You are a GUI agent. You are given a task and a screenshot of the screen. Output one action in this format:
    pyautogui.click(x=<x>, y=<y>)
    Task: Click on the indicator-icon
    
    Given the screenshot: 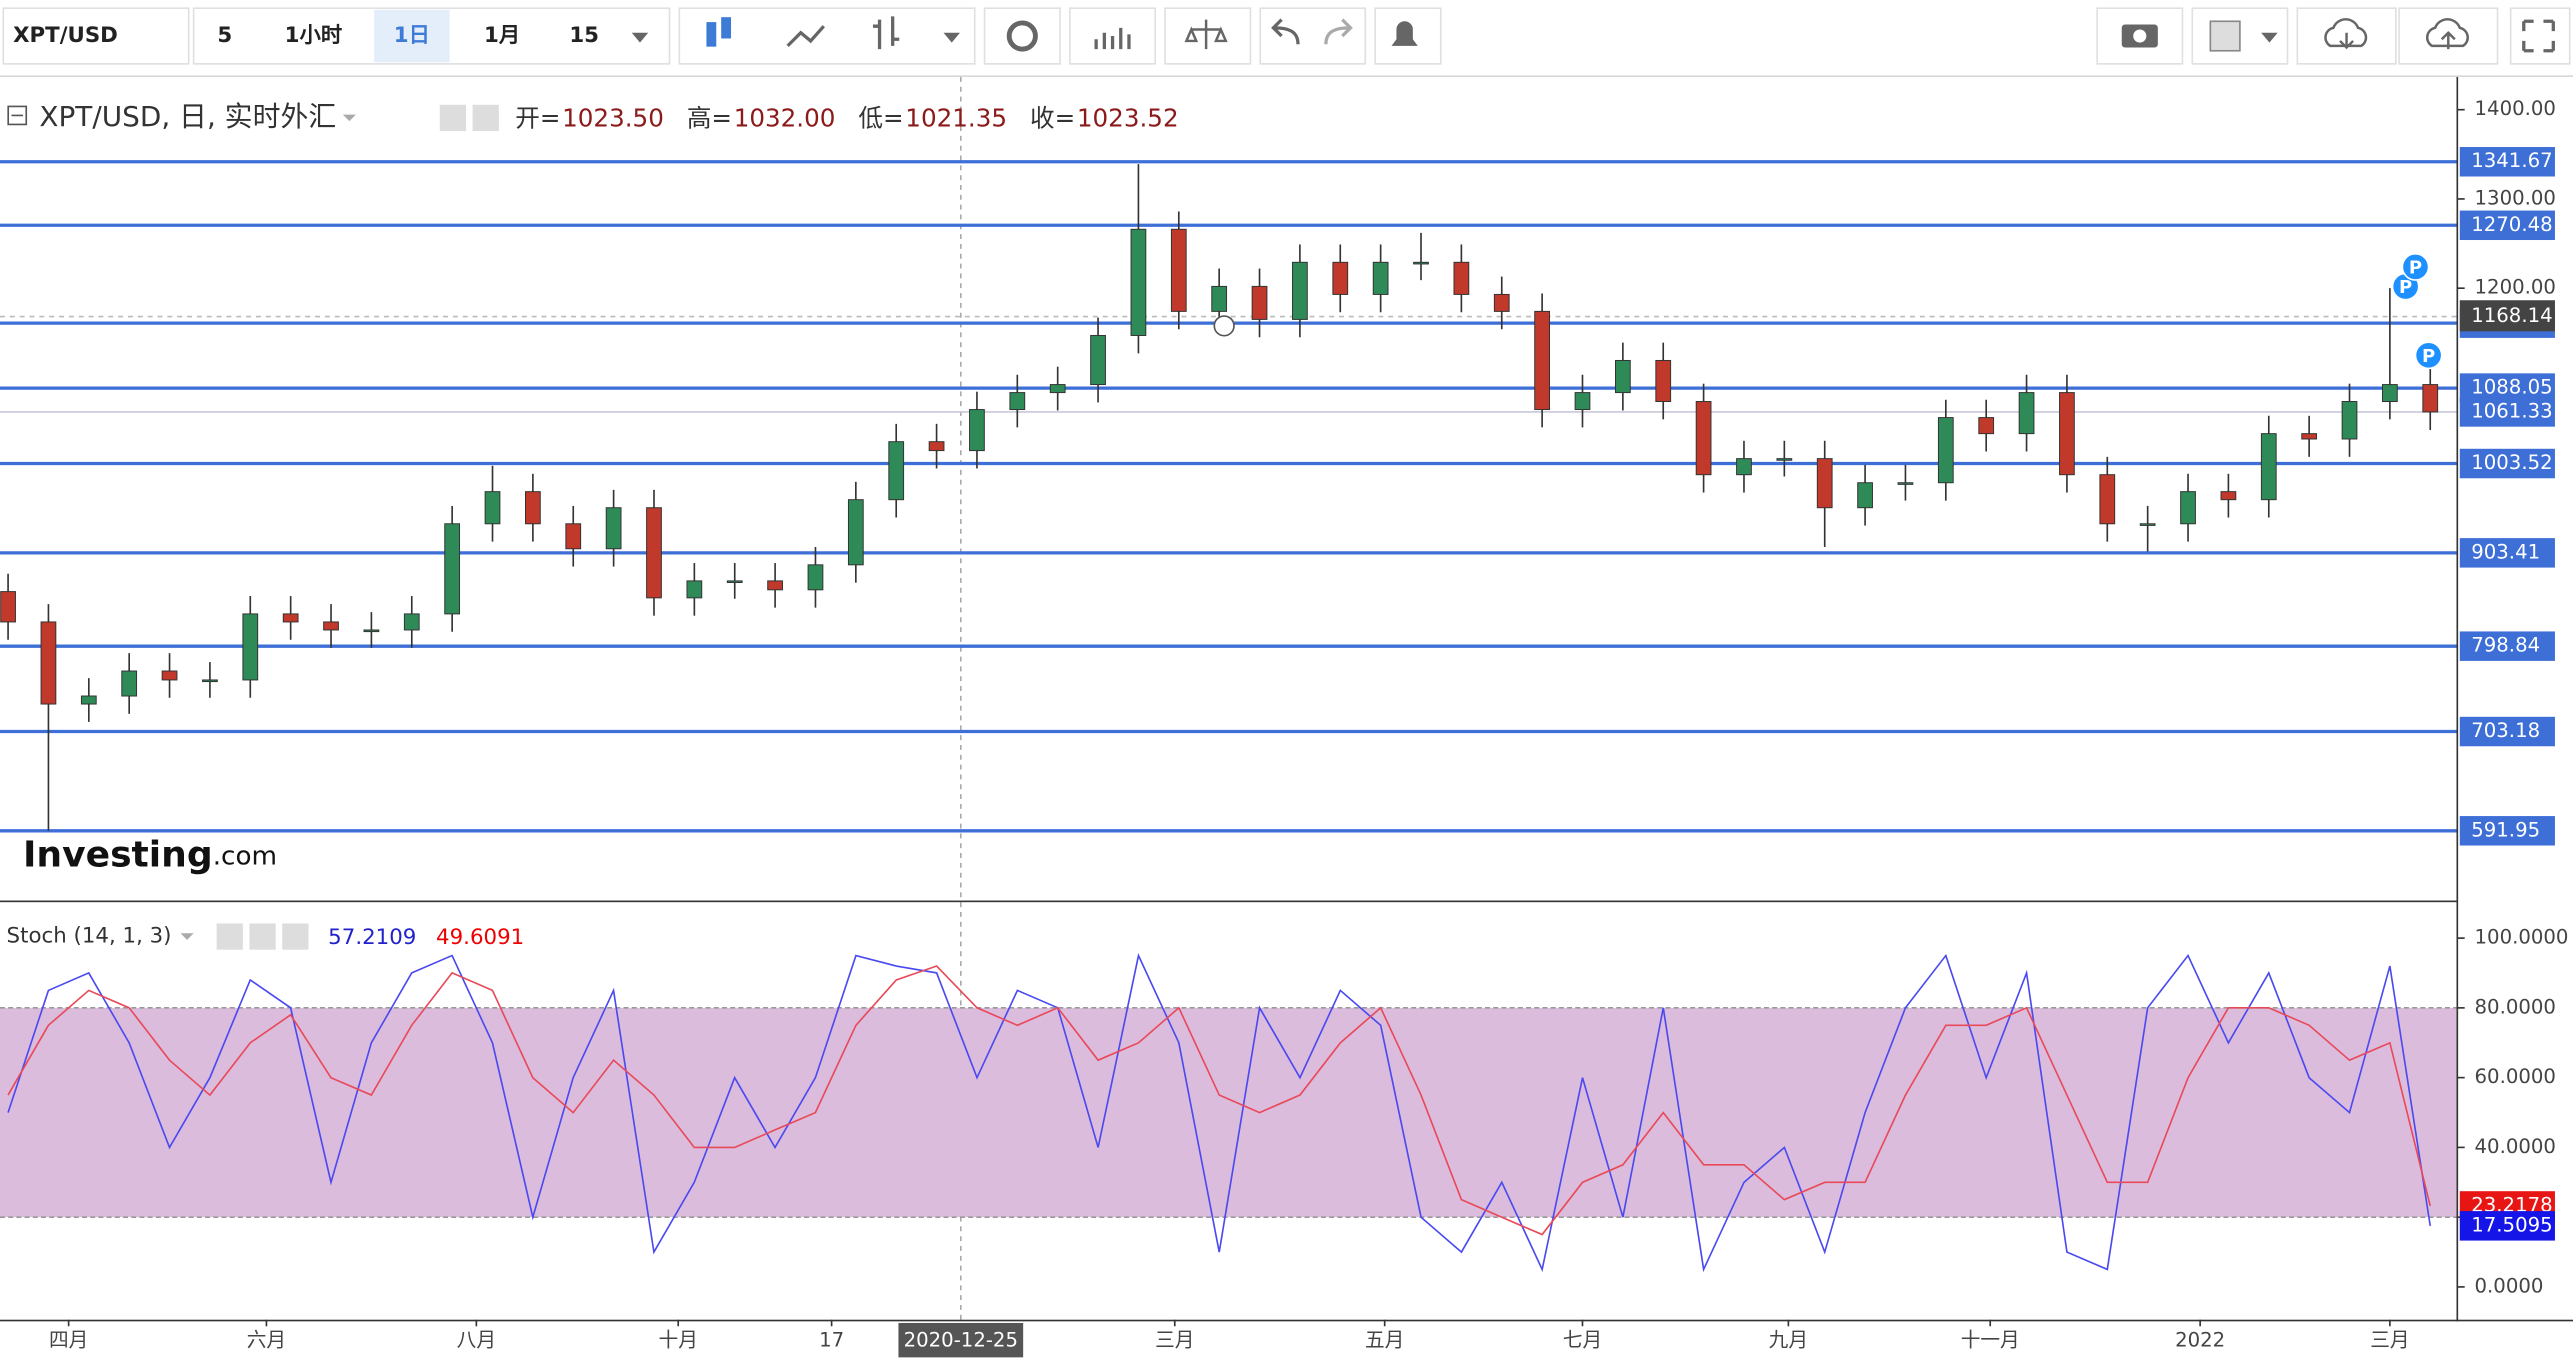 What is the action you would take?
    pyautogui.click(x=1112, y=38)
    